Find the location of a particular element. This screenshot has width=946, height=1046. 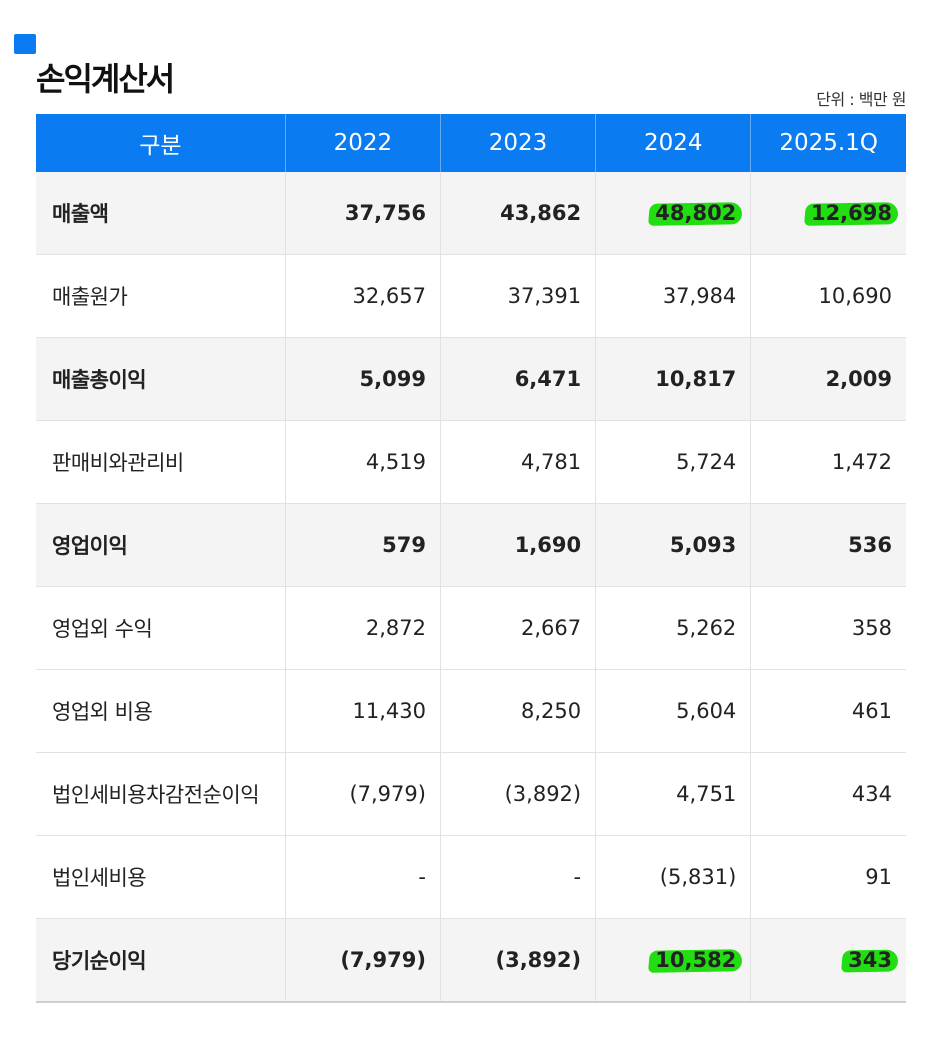

column-header-2024: 2024 is located at coordinates (673, 143).